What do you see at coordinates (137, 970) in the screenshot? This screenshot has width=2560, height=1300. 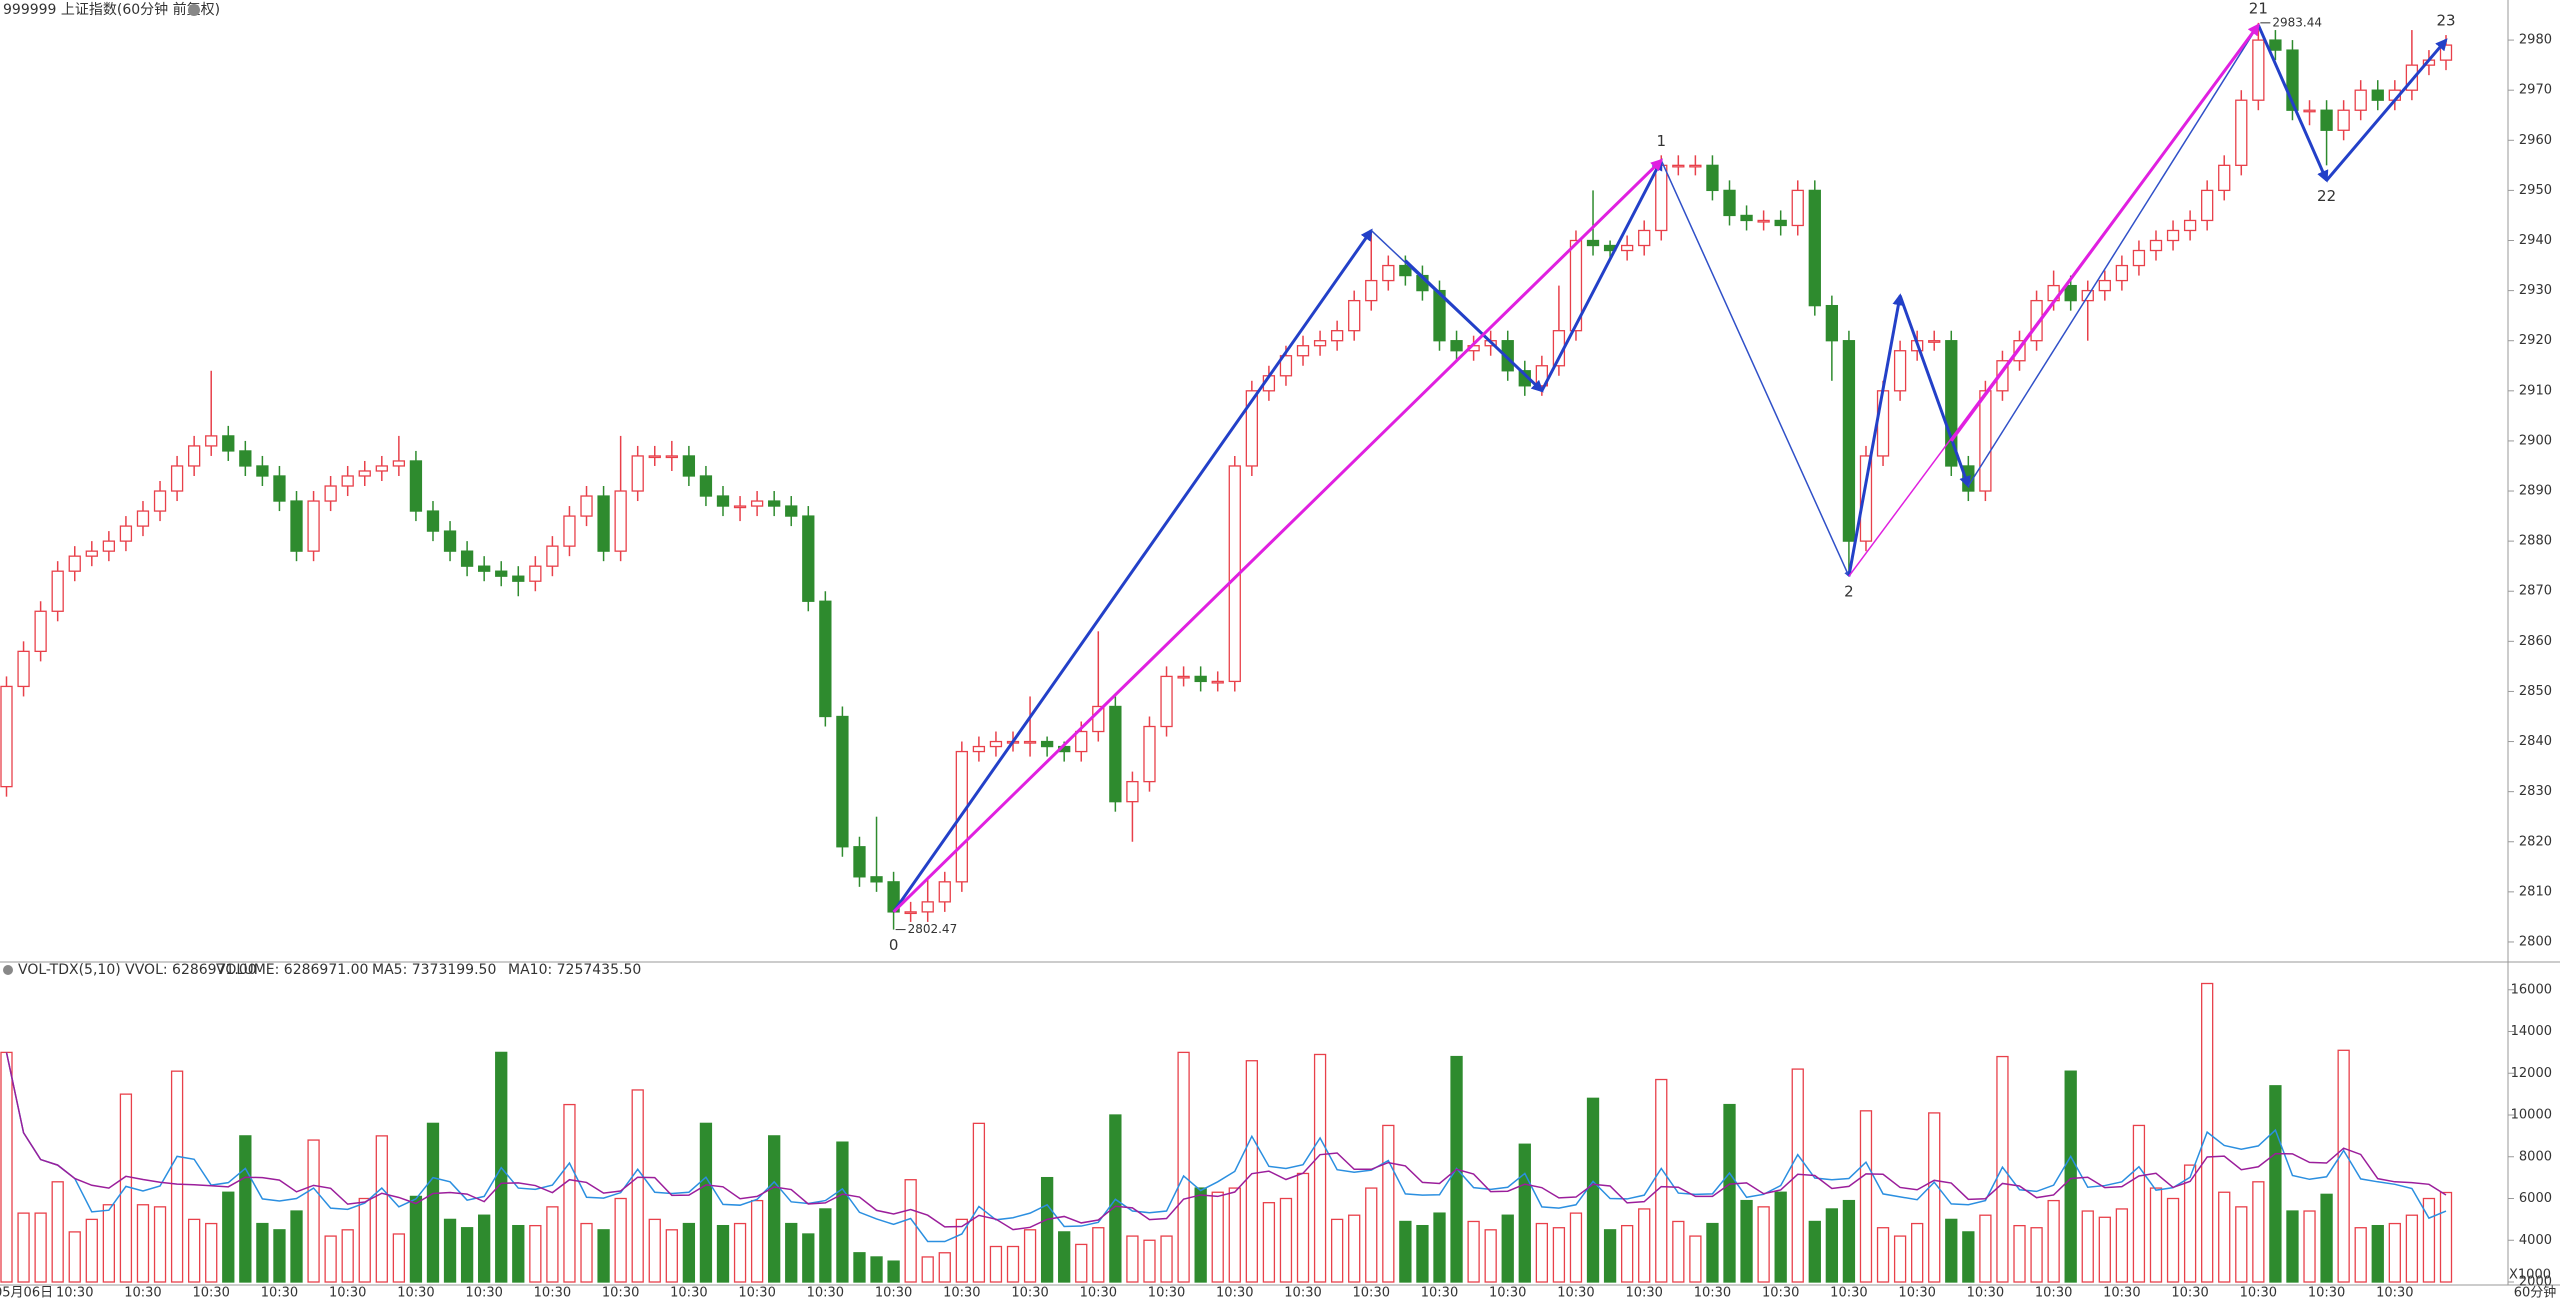 I see `vol-title: VOL-TDX(5,10) VVOL: 6286971.00` at bounding box center [137, 970].